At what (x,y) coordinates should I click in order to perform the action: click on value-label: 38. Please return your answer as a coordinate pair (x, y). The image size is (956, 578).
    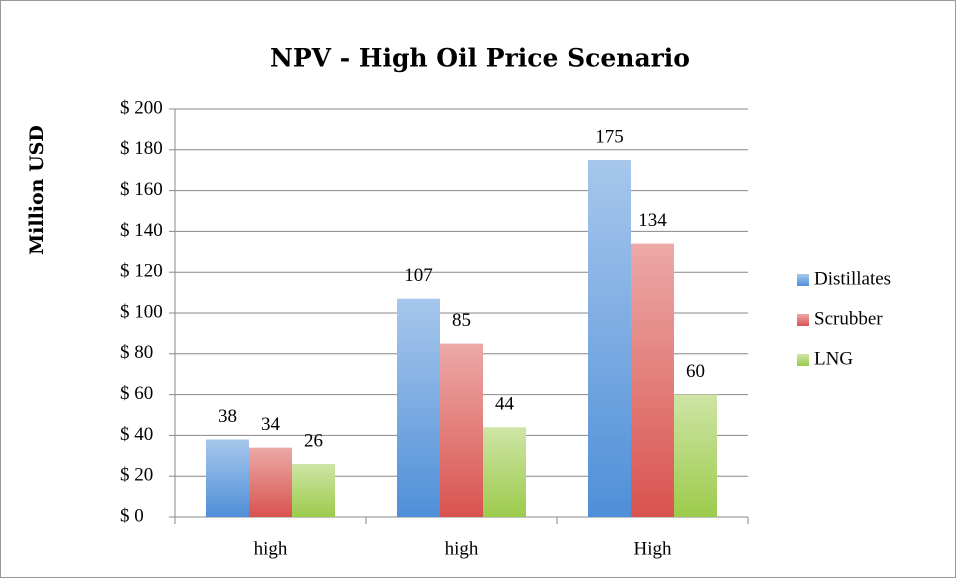
    Looking at the image, I should click on (227, 416).